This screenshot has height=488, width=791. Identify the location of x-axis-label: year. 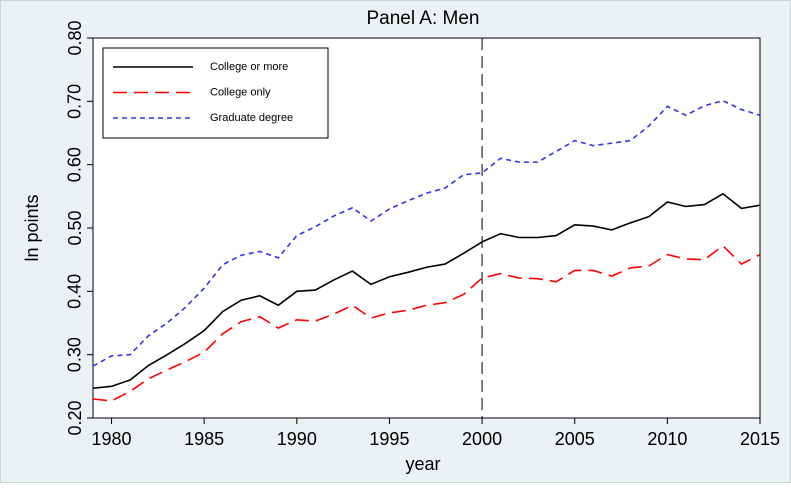
(422, 464).